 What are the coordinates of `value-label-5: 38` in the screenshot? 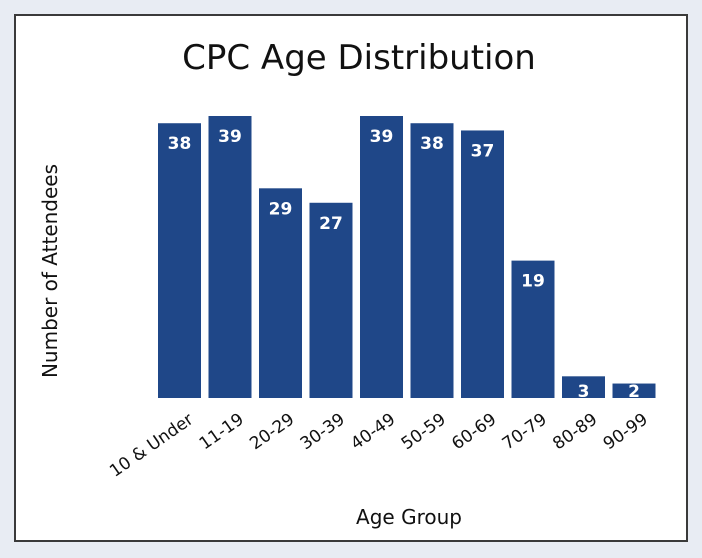 It's located at (432, 144).